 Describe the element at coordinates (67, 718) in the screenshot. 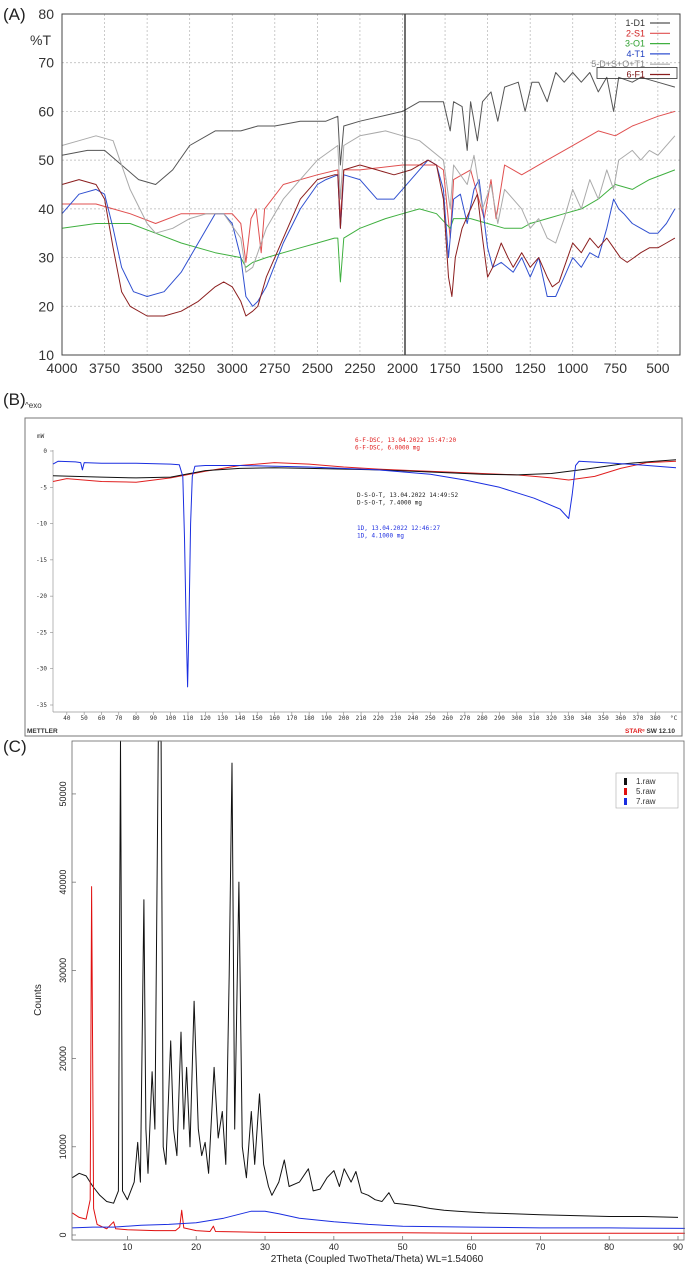

I see `dsc-x-tick-label: 40` at that location.